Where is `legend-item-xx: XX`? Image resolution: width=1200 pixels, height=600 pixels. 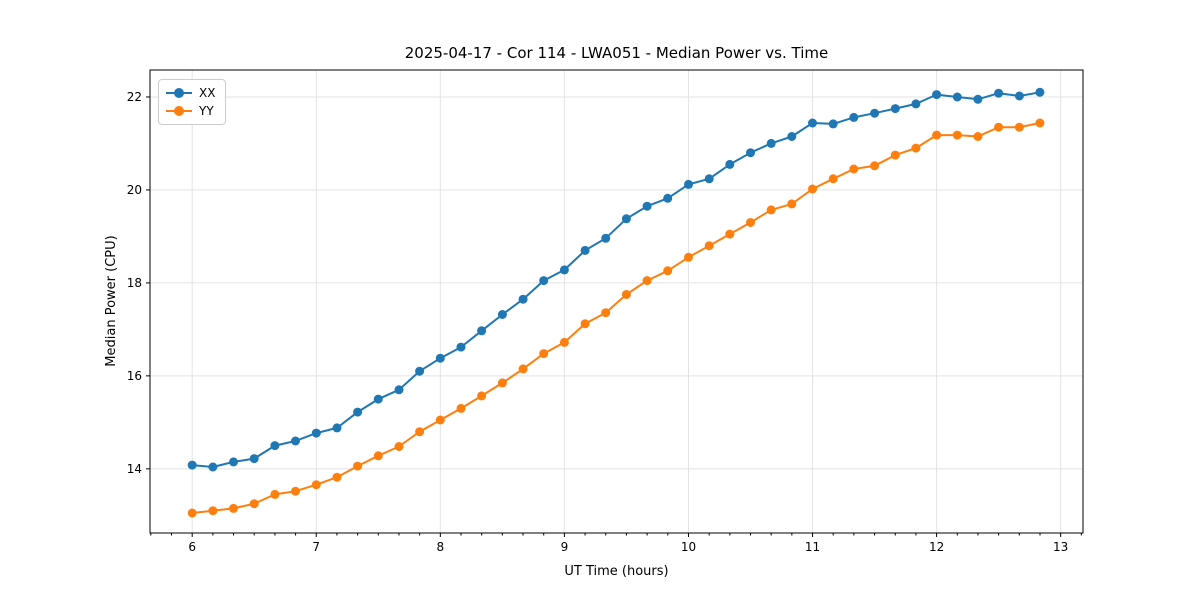
legend-item-xx: XX is located at coordinates (191, 93).